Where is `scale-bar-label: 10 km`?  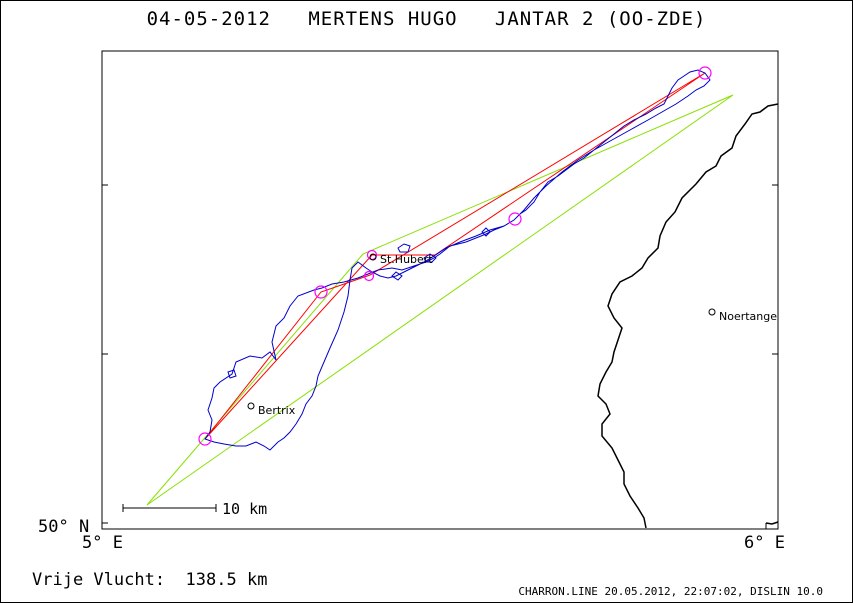
scale-bar-label: 10 km is located at coordinates (244, 509).